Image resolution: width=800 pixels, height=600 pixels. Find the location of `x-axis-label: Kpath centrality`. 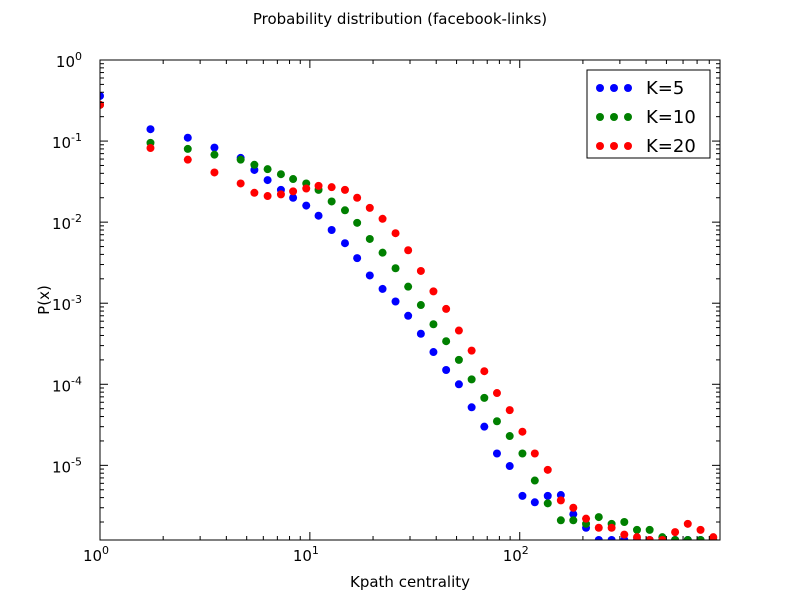

x-axis-label: Kpath centrality is located at coordinates (410, 582).